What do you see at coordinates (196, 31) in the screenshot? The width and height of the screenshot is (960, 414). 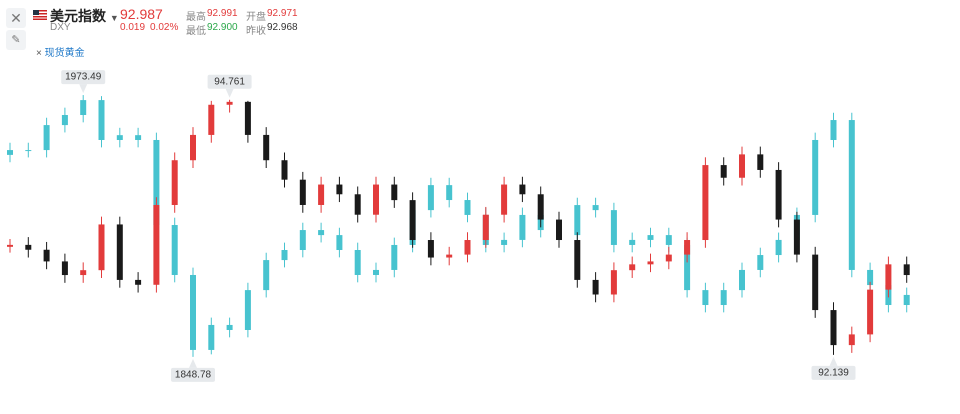 I see `stat-label: 最低` at bounding box center [196, 31].